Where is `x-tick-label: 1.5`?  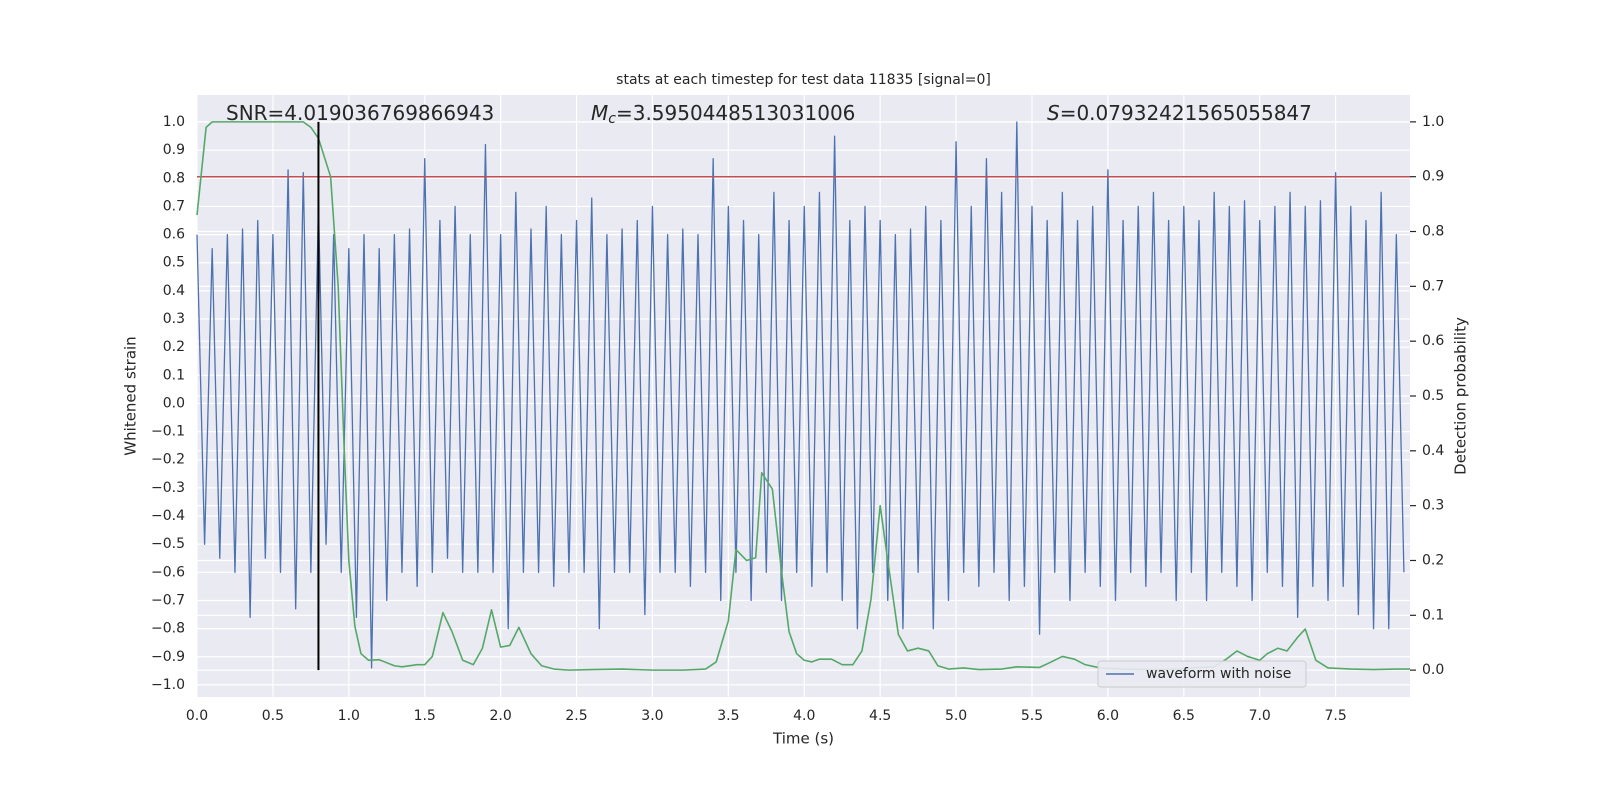
x-tick-label: 1.5 is located at coordinates (425, 716).